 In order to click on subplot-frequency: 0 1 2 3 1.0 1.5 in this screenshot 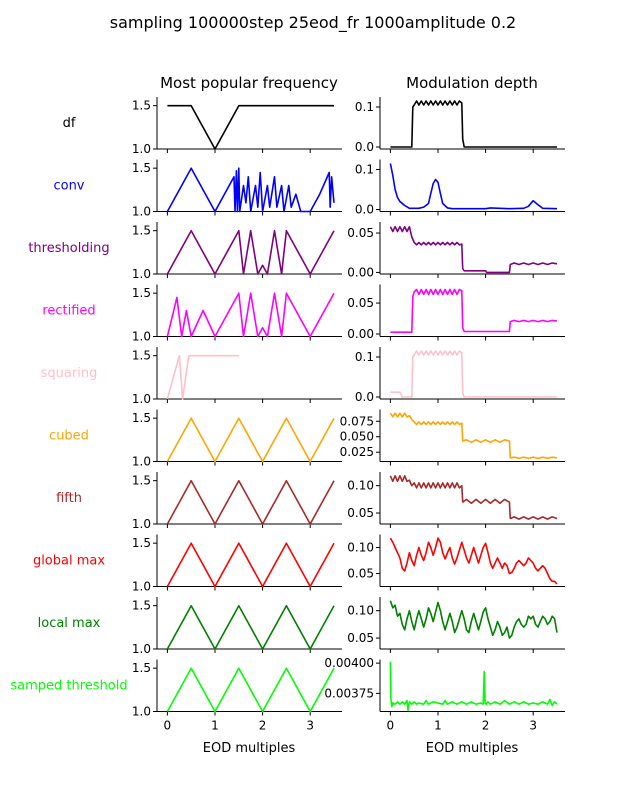, I will do `click(237, 696)`.